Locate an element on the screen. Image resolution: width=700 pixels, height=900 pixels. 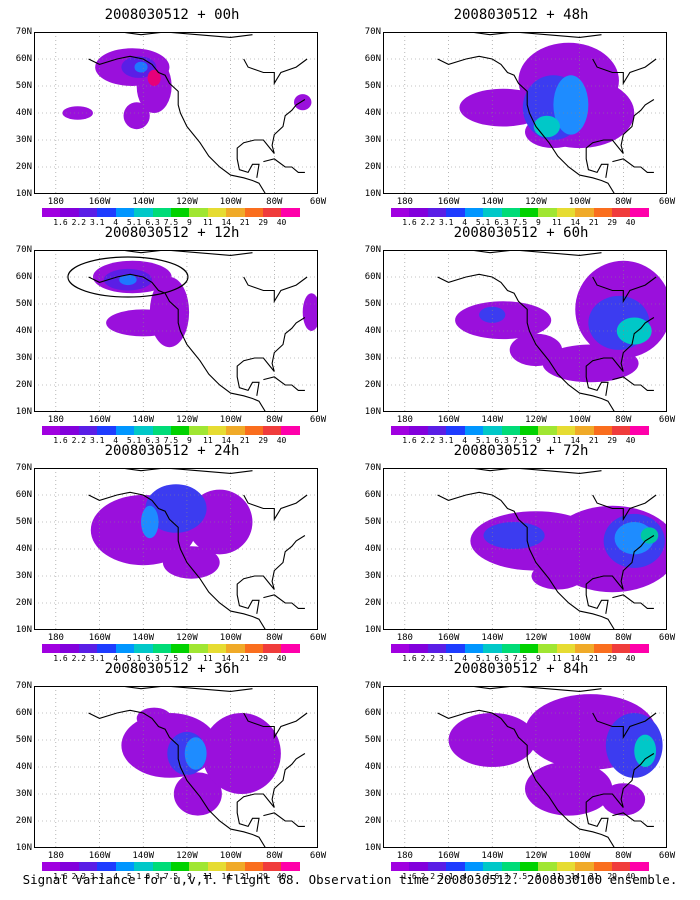
map-frame is located at coordinates (176, 113).